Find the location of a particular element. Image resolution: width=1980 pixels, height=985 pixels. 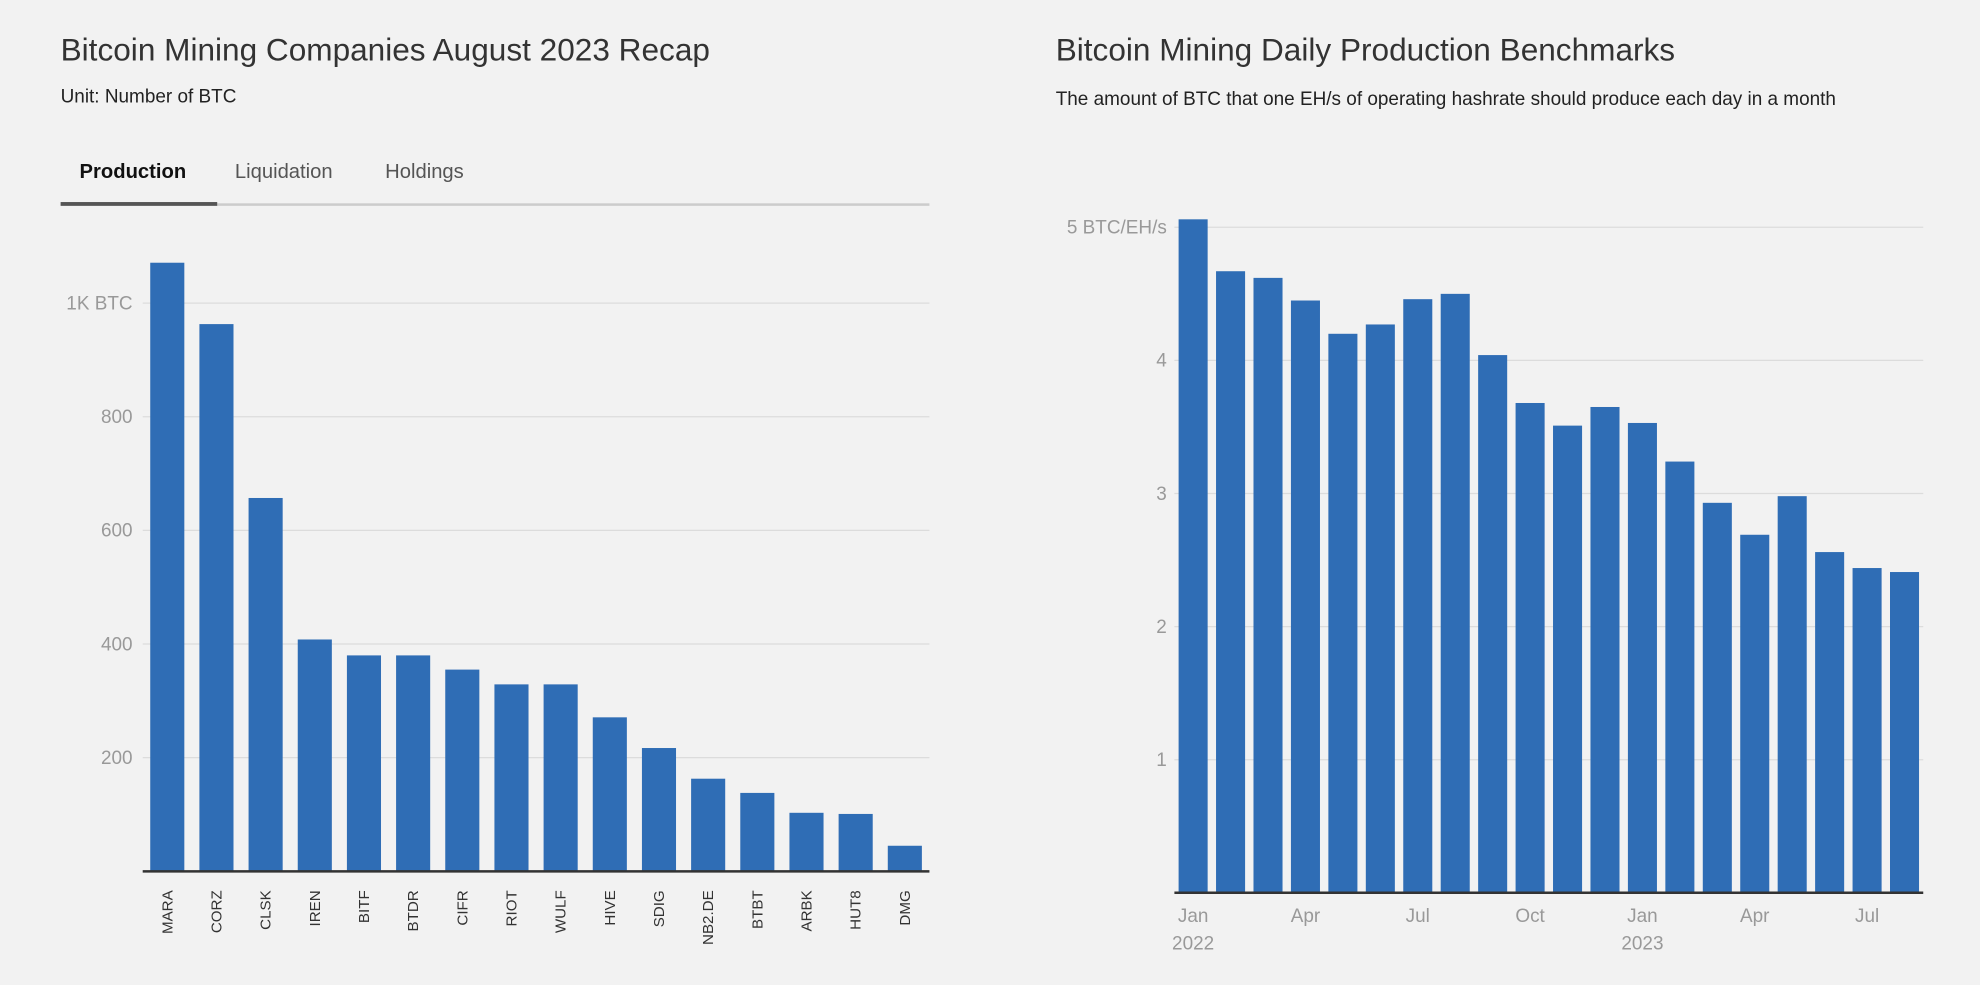

x-tick-label: WULF is located at coordinates (561, 911).